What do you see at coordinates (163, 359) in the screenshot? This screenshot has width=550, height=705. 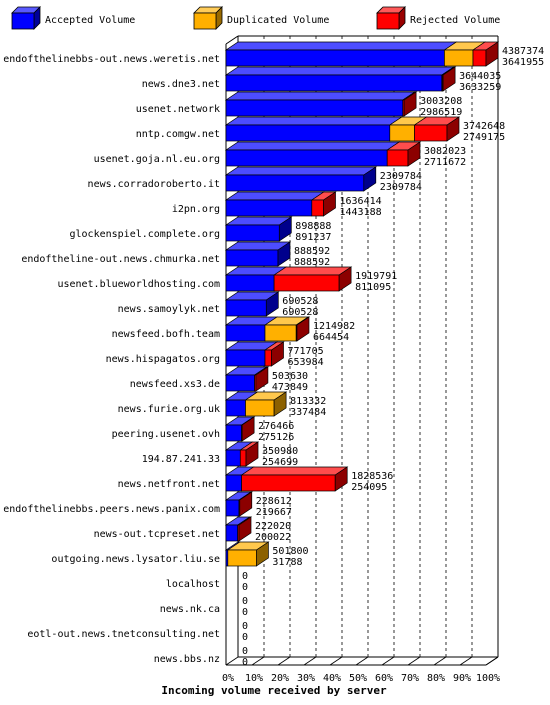 I see `category-label: news.hispagatos.org` at bounding box center [163, 359].